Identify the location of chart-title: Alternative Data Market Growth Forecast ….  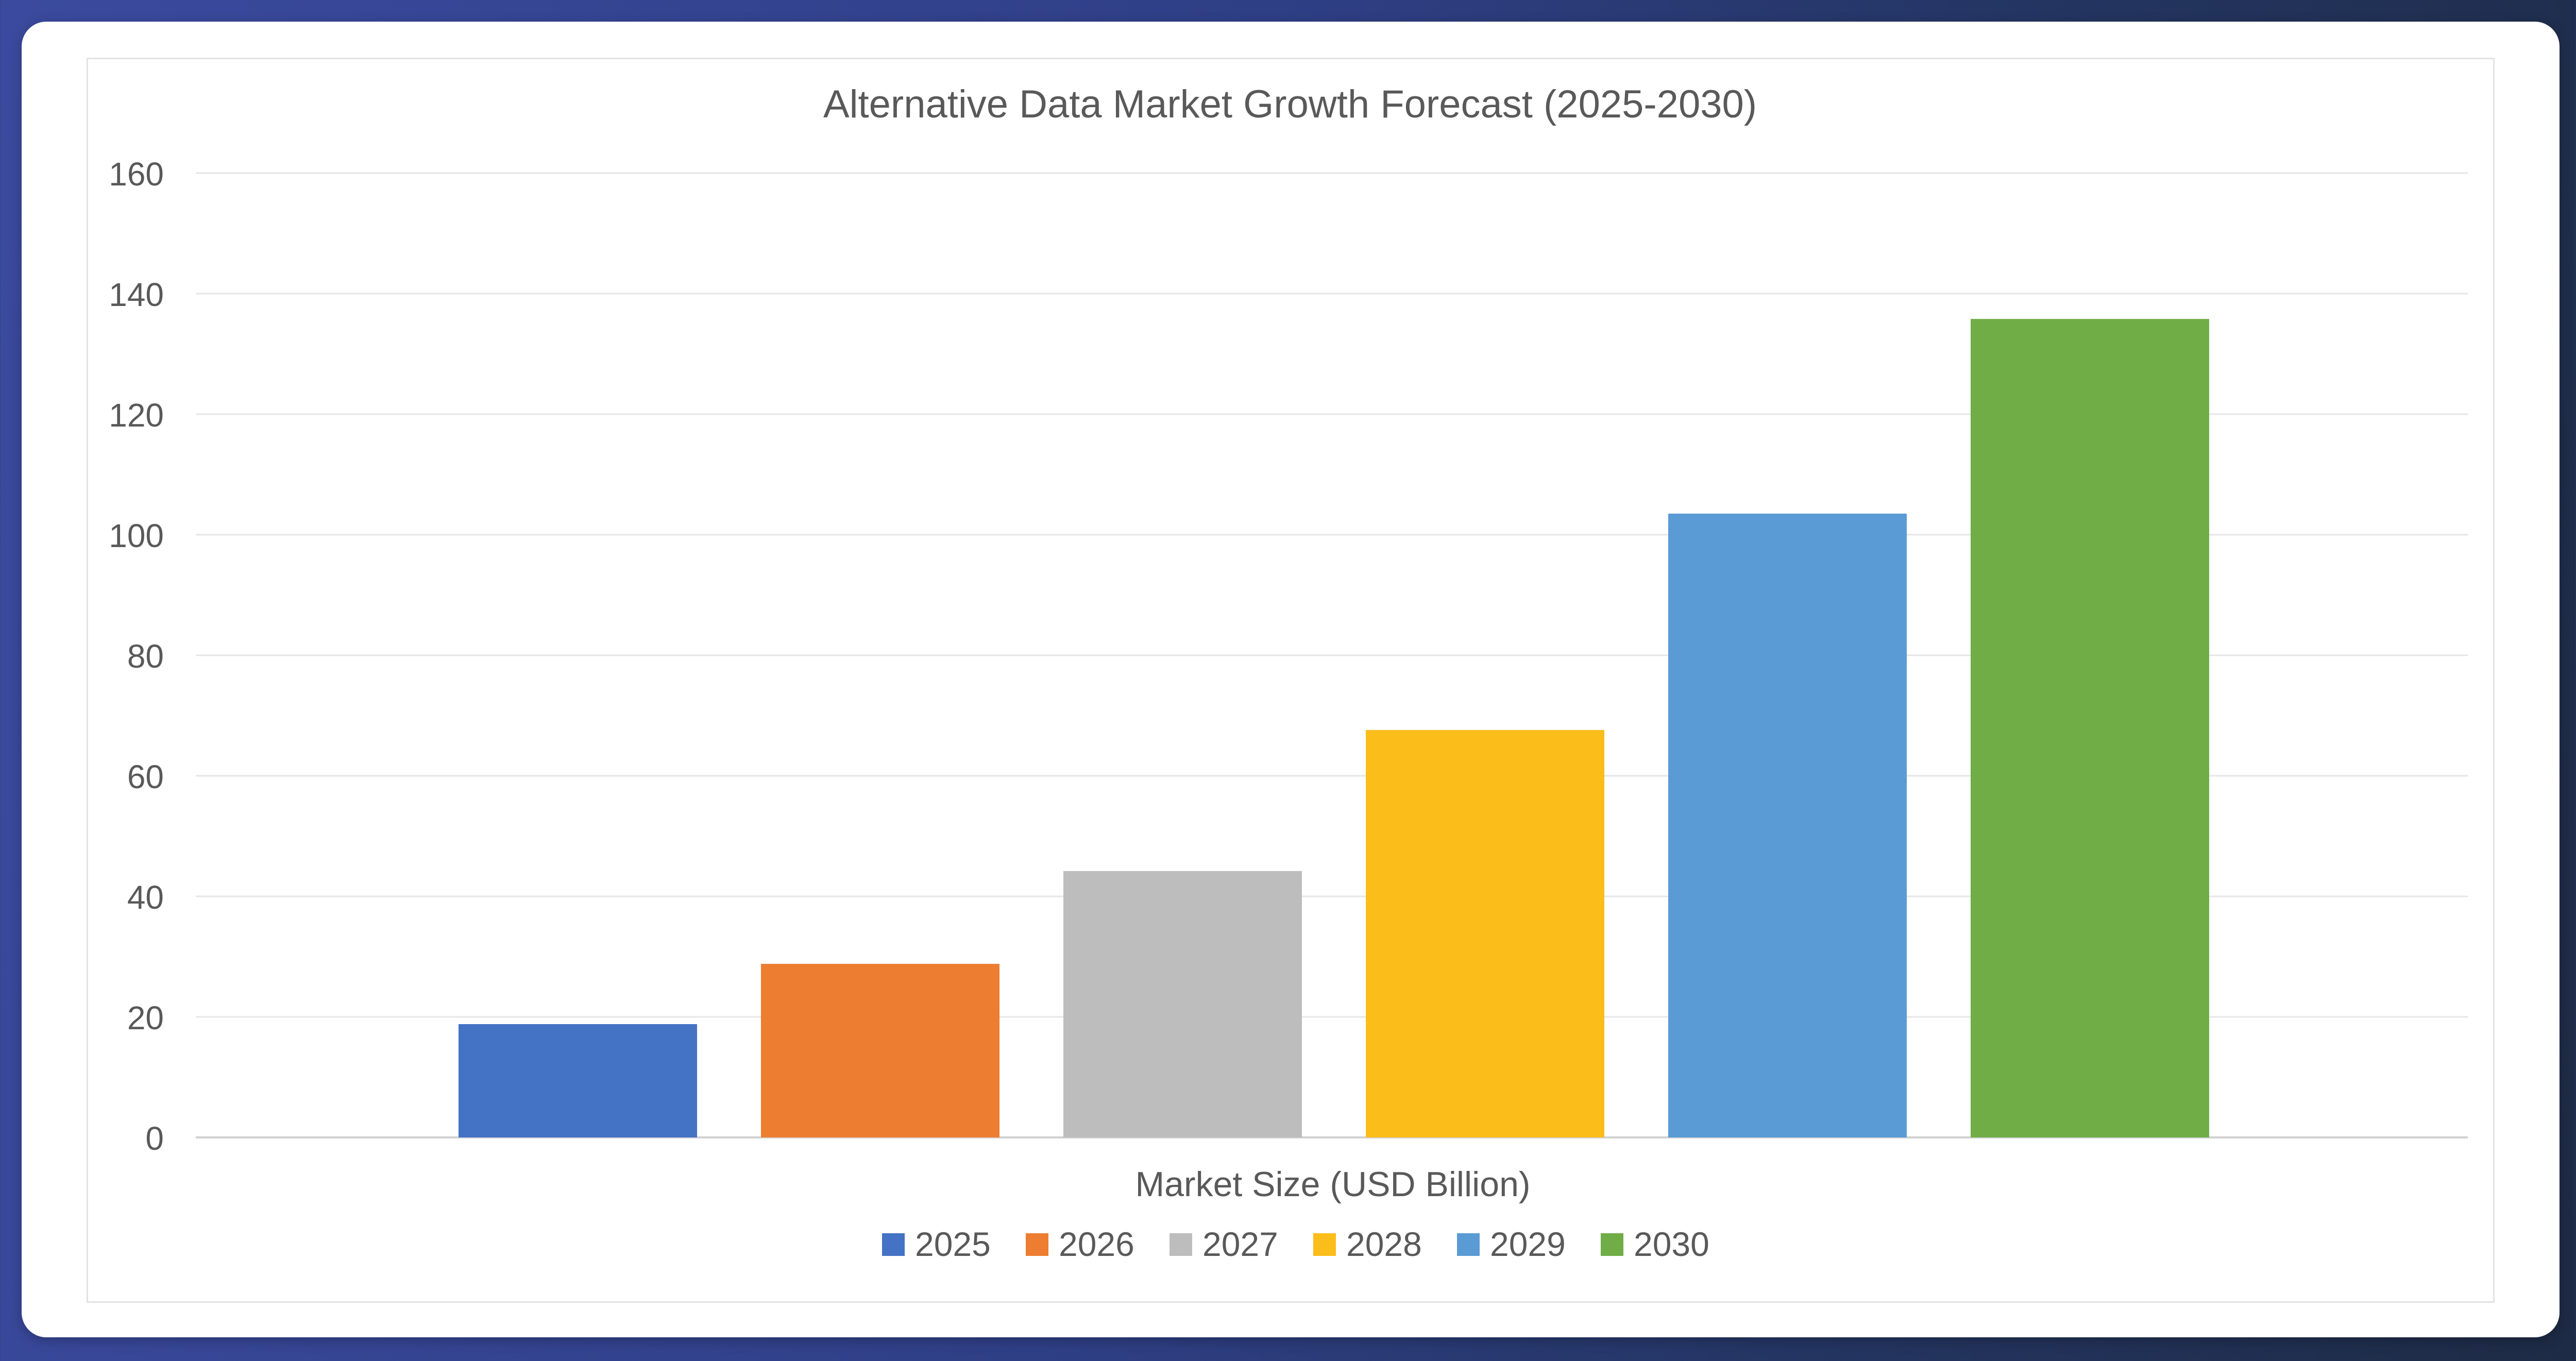
(1290, 104).